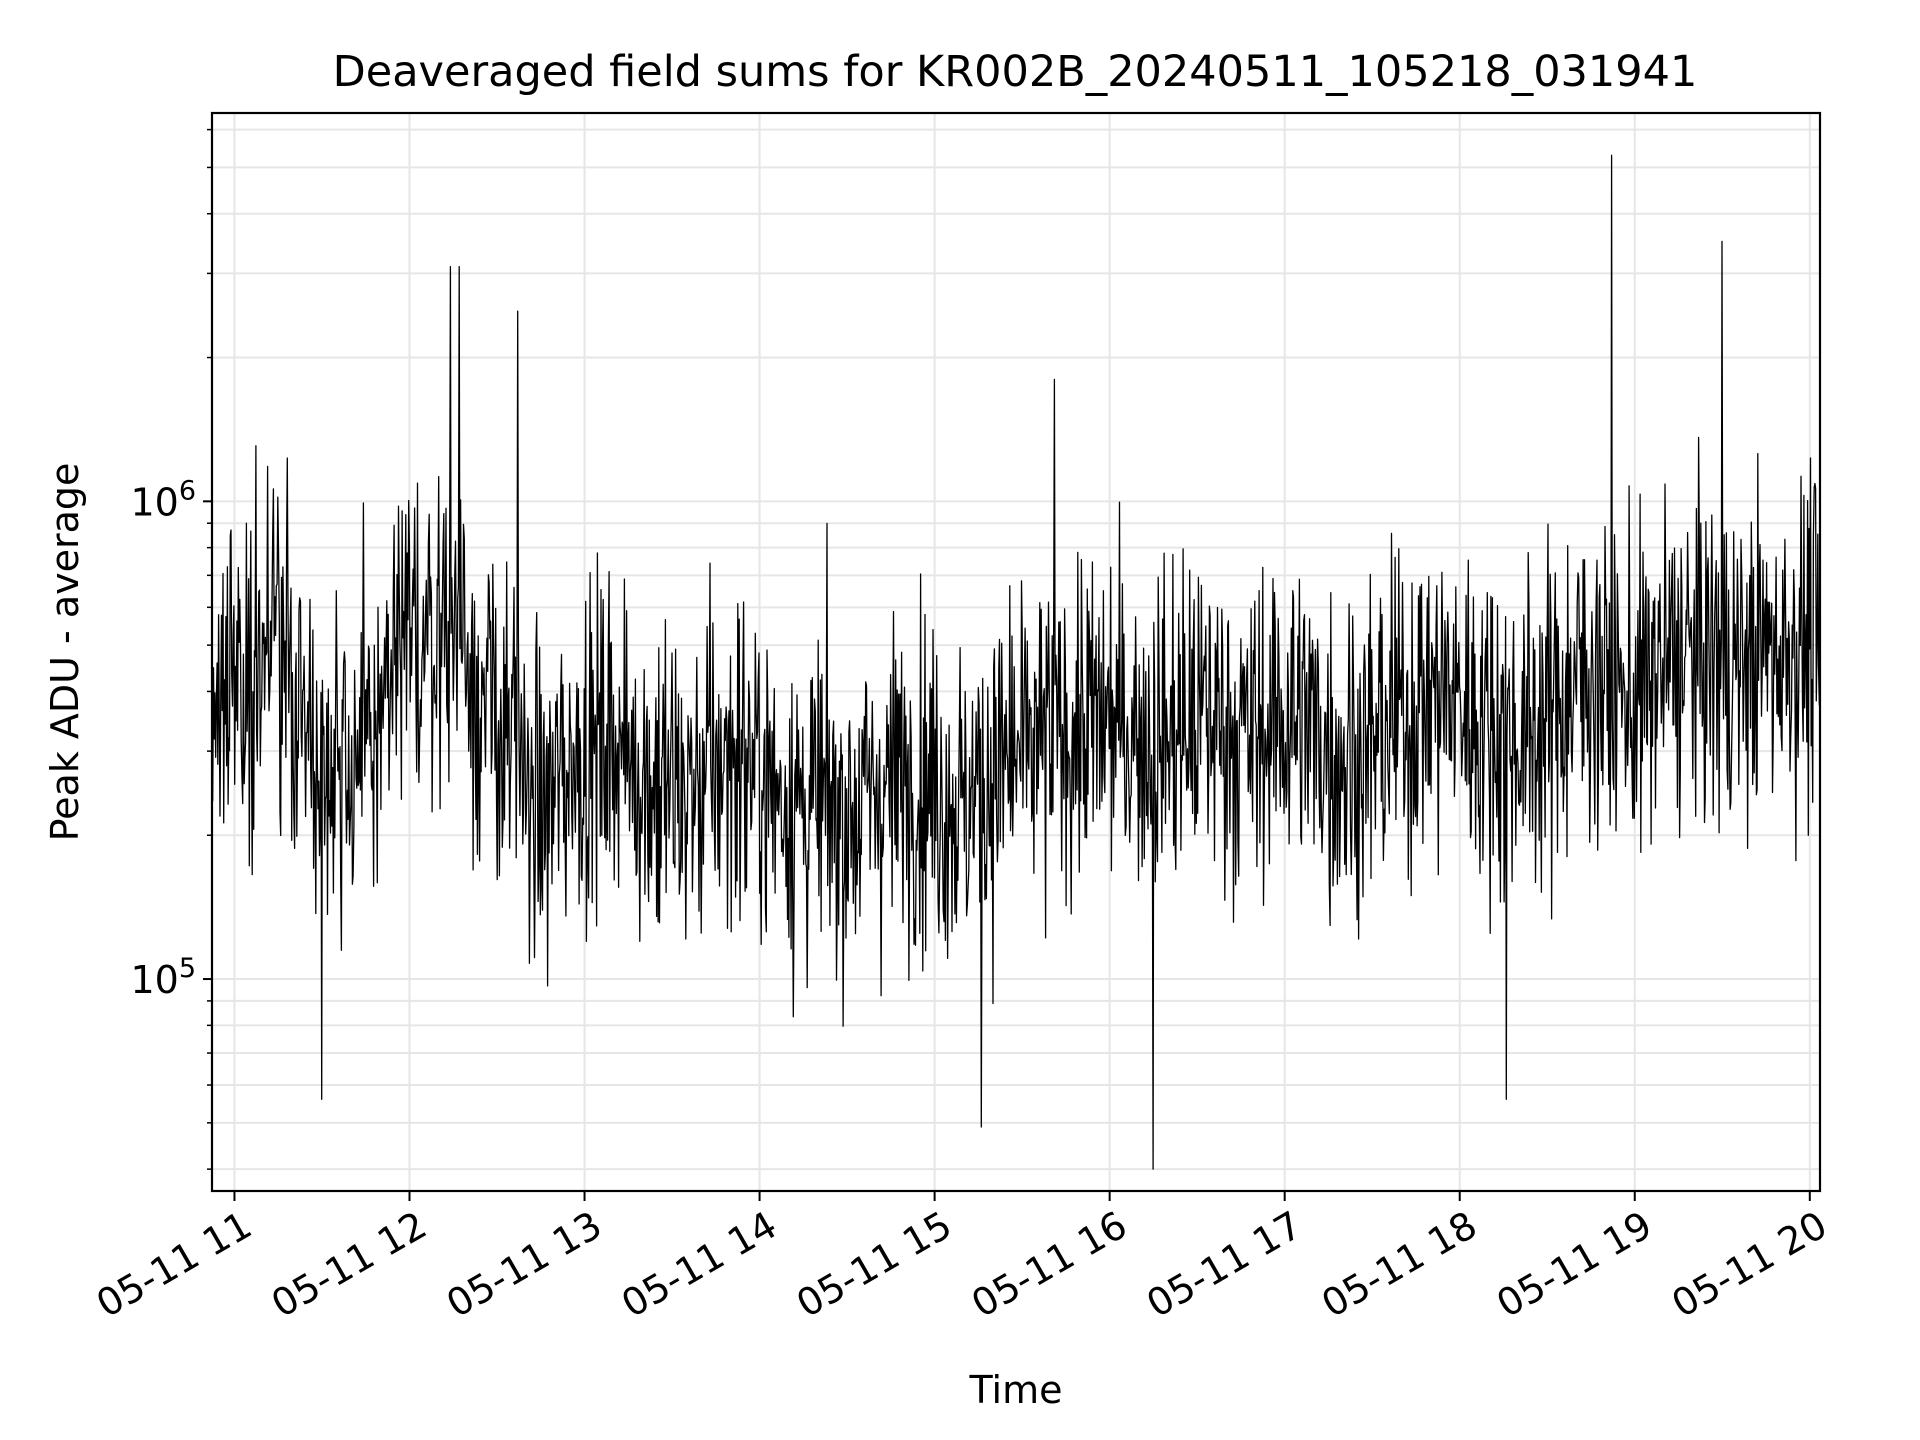 The image size is (1920, 1440). What do you see at coordinates (163, 499) in the screenshot?
I see `y-tick-label: 106` at bounding box center [163, 499].